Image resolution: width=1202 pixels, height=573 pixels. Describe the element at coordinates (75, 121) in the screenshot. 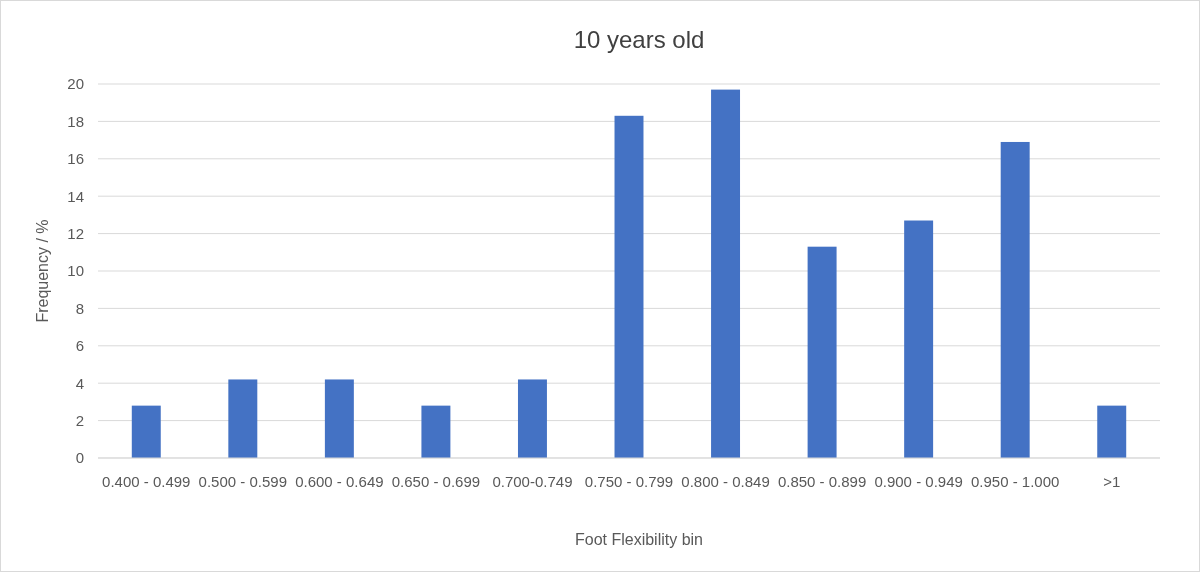

I see `y-tick-label: 18` at that location.